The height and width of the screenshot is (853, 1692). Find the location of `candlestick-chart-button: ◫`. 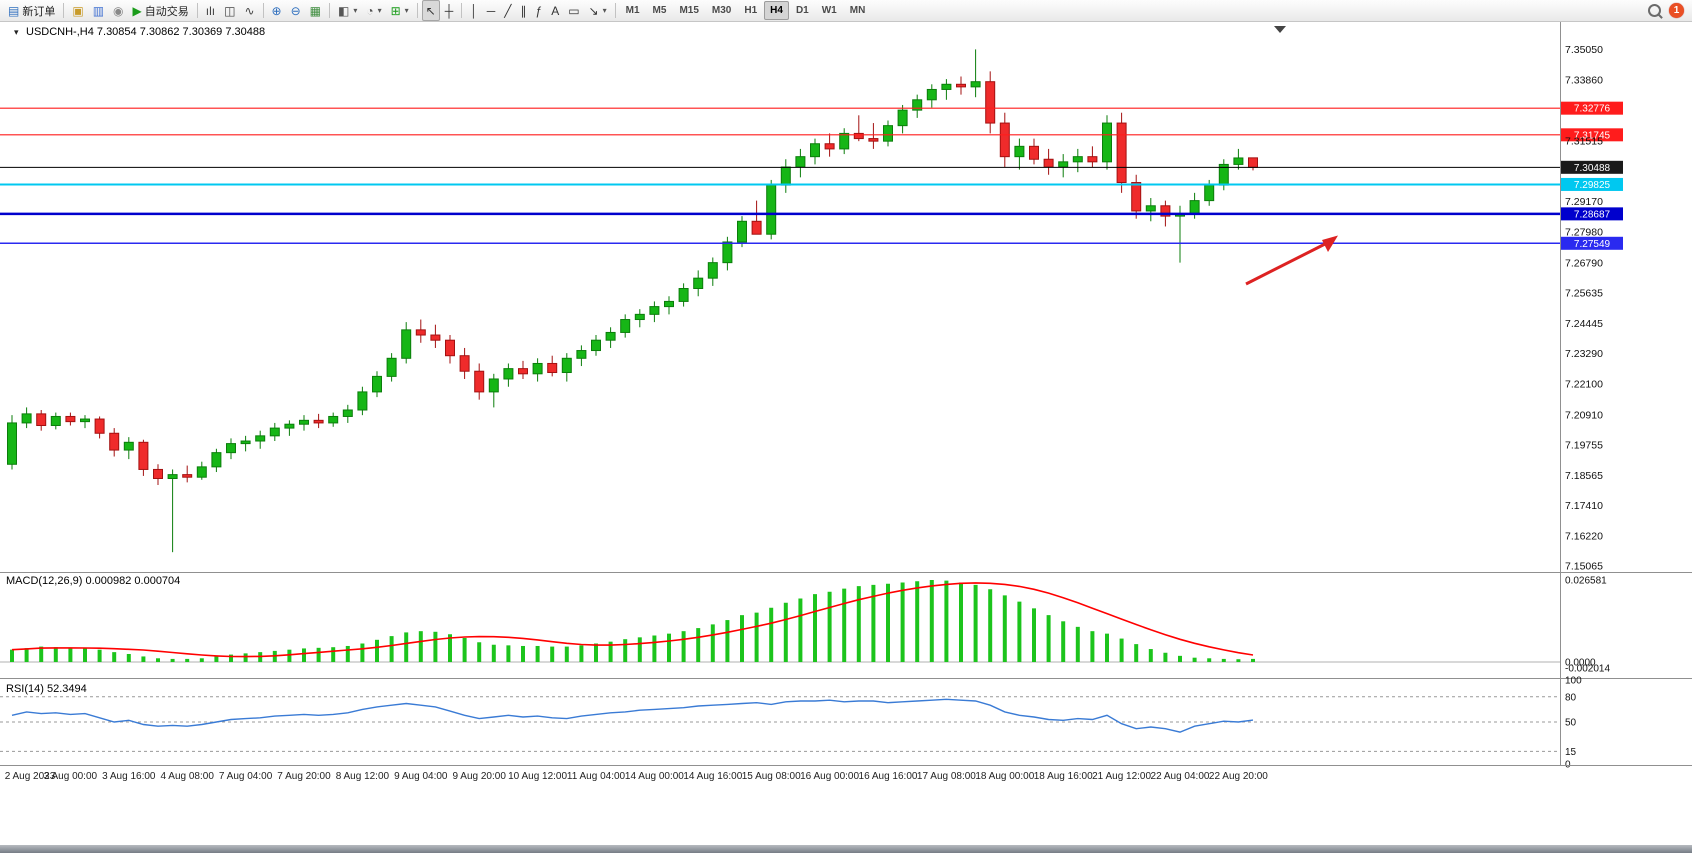

candlestick-chart-button: ◫ is located at coordinates (229, 10).